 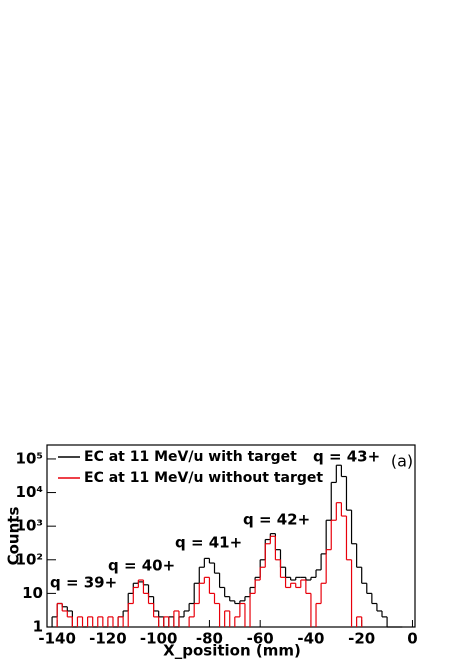 What do you see at coordinates (232, 651) in the screenshot?
I see `x-axis-label: X_position (mm)` at bounding box center [232, 651].